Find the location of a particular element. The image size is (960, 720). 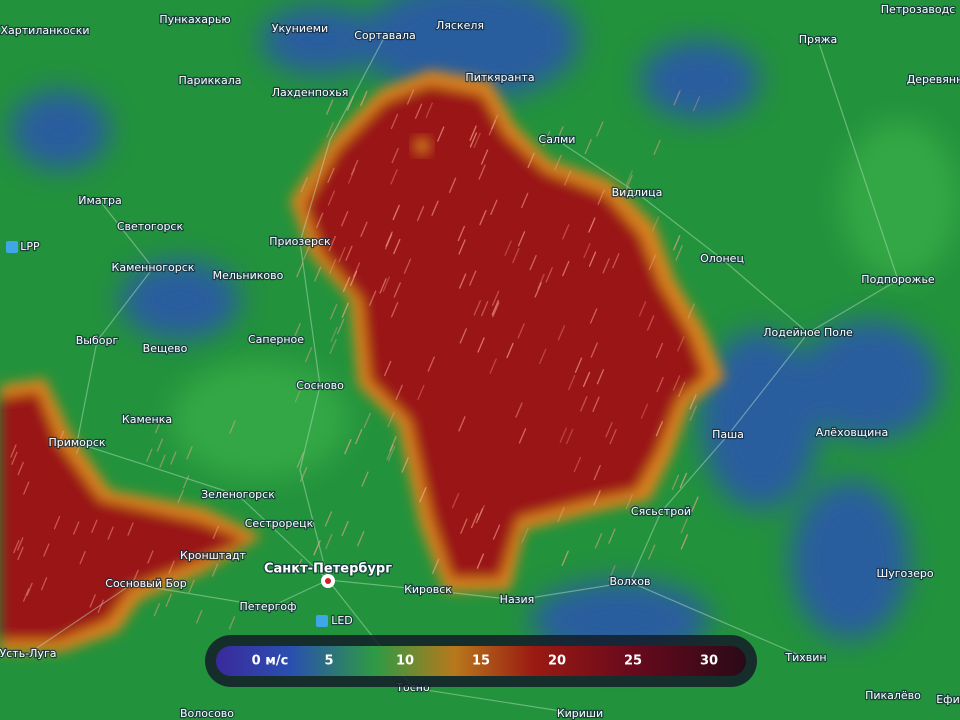

place-label: Каменка is located at coordinates (147, 419).